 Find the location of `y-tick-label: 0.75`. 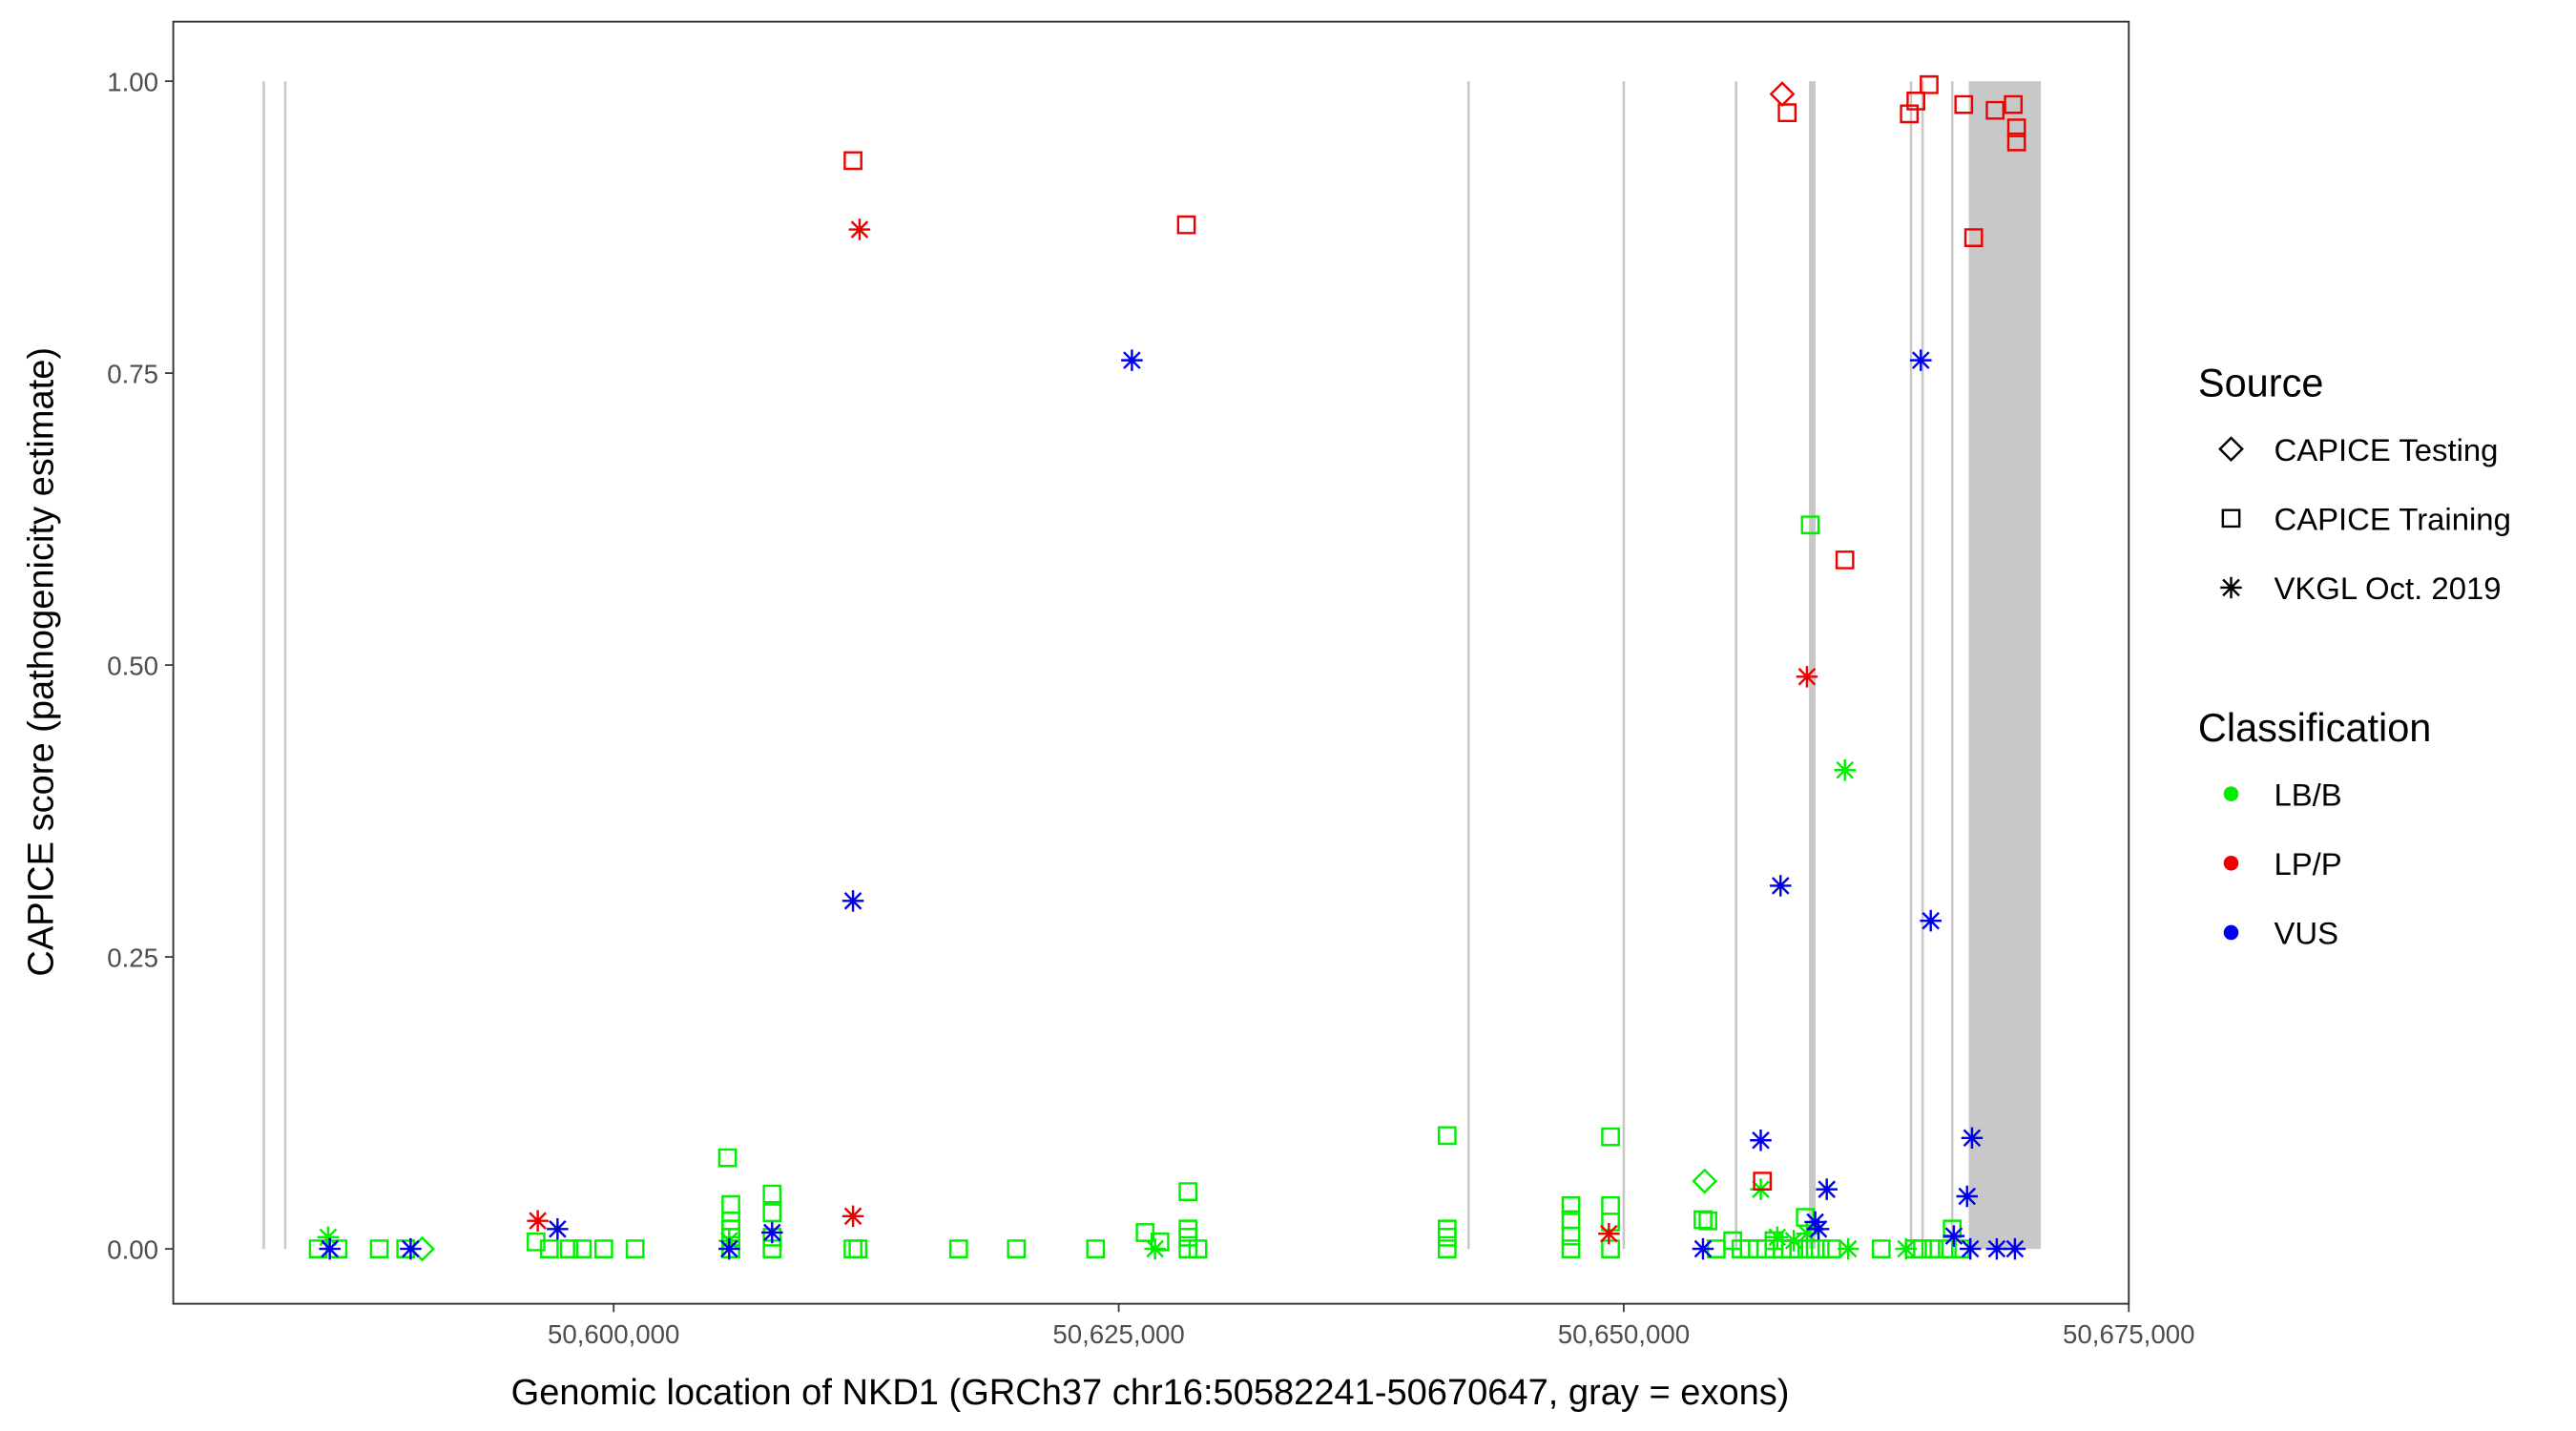

y-tick-label: 0.75 is located at coordinates (132, 373).